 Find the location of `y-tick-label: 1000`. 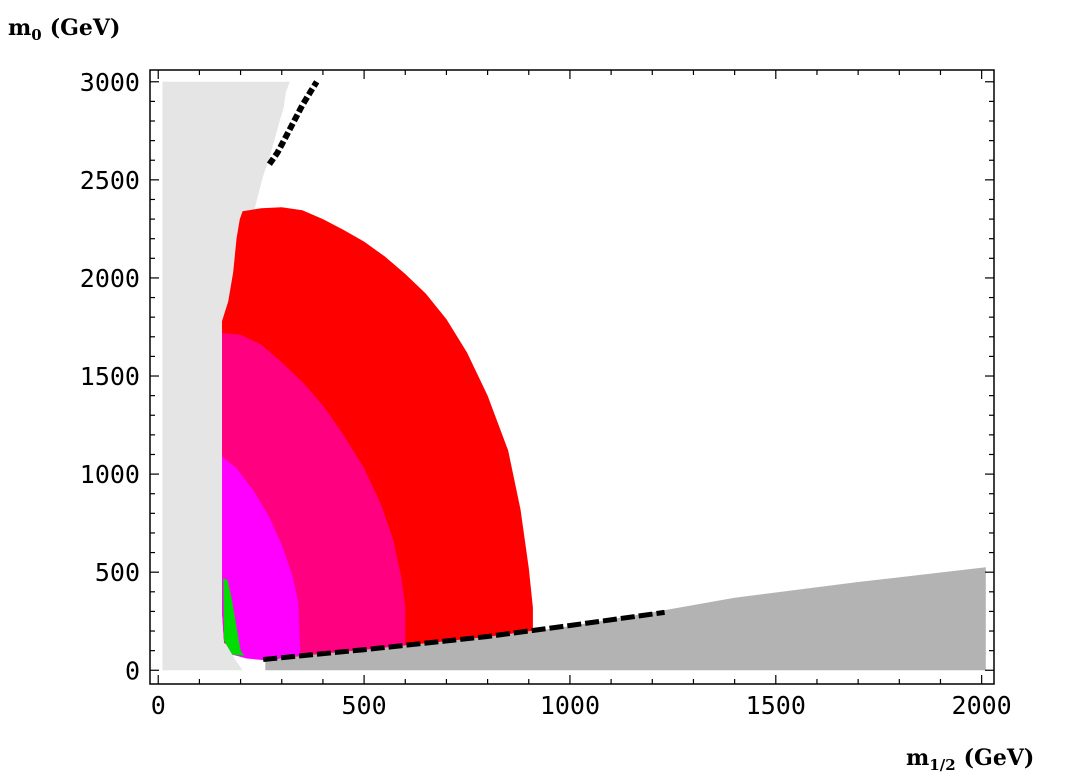

y-tick-label: 1000 is located at coordinates (110, 474).